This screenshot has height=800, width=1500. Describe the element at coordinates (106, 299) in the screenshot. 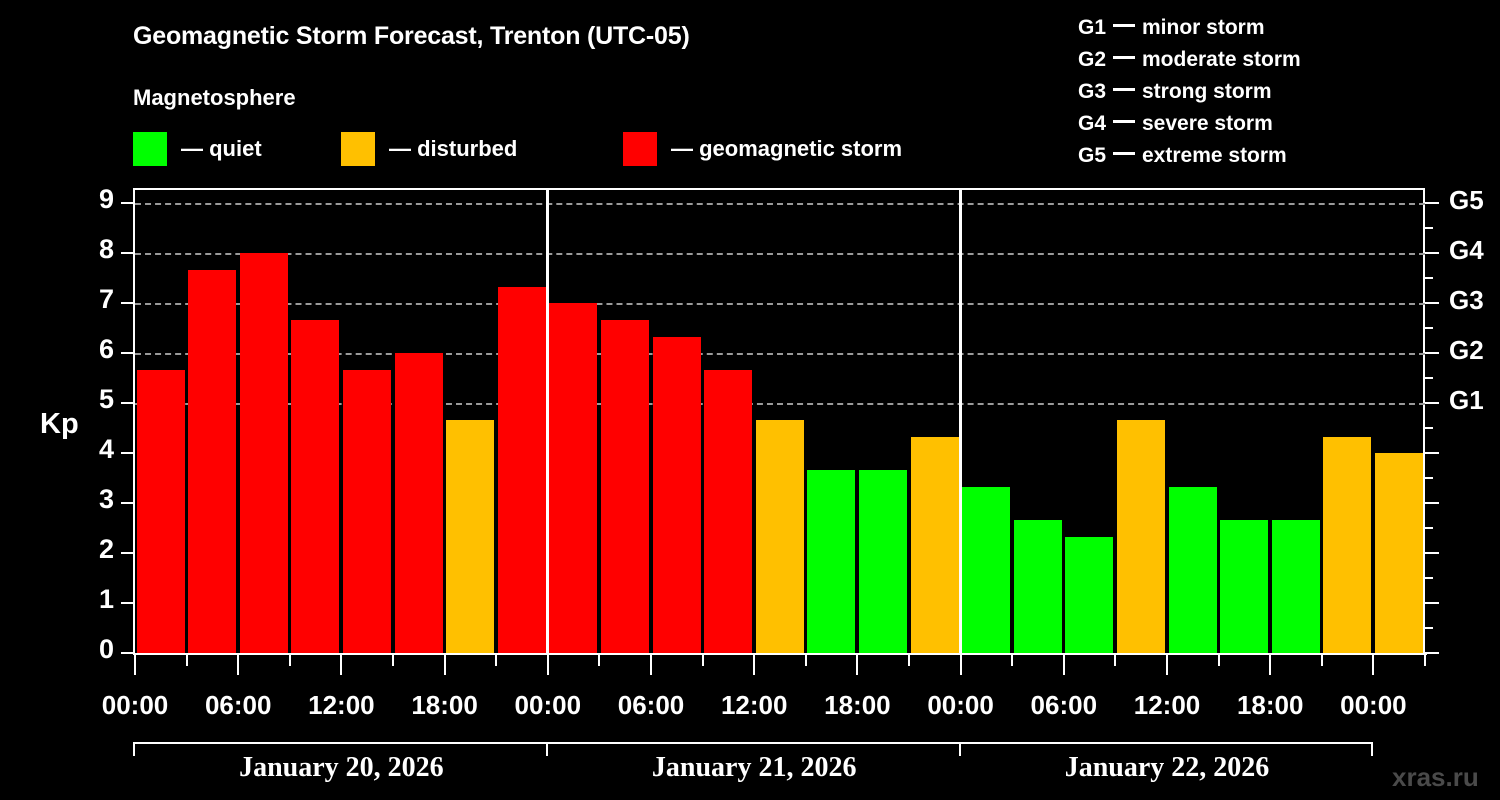

I see `y-axis-tick-label: 7` at that location.